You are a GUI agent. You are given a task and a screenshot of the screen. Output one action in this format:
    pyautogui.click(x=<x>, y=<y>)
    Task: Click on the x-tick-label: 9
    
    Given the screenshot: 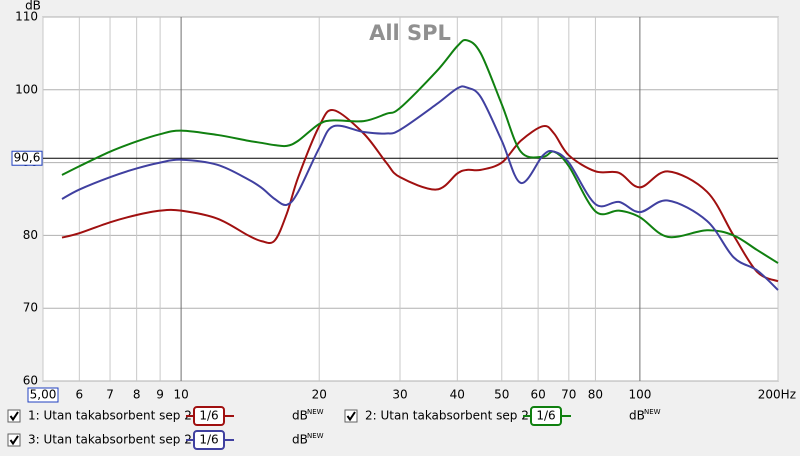 What is the action you would take?
    pyautogui.click(x=160, y=395)
    